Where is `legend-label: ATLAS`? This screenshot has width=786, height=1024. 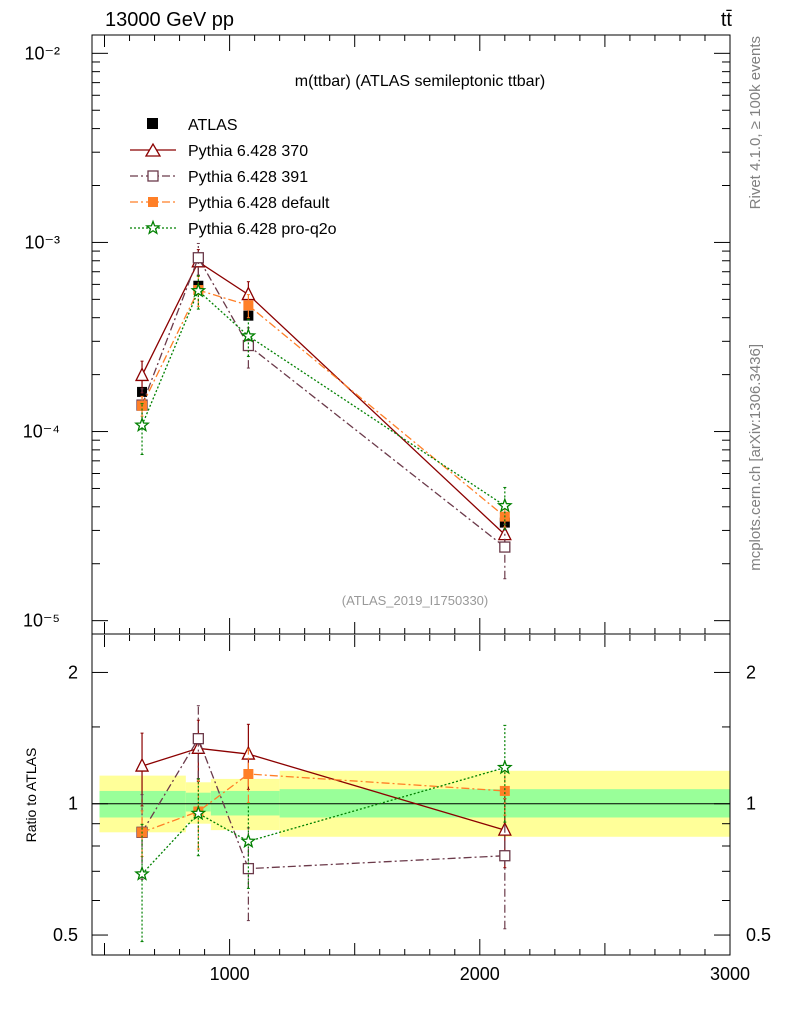 legend-label: ATLAS is located at coordinates (213, 125).